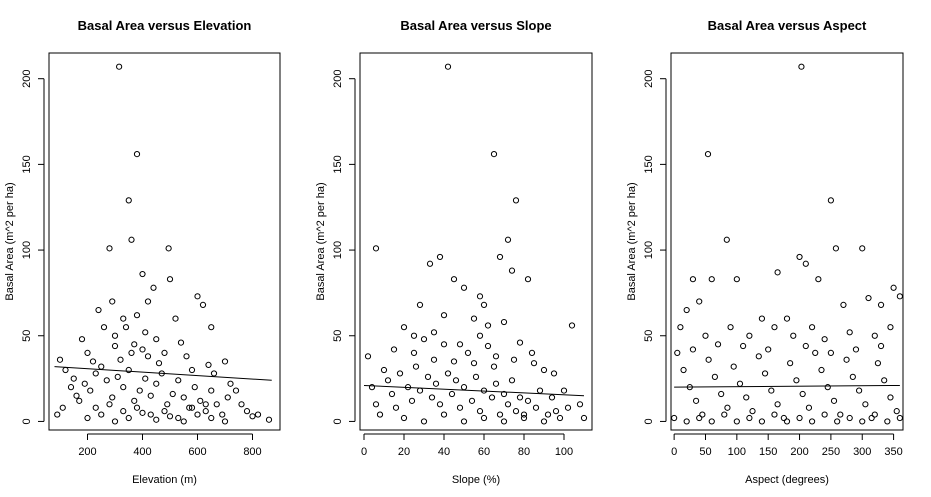 Image resolution: width=931 pixels, height=497 pixels. Describe the element at coordinates (649, 79) in the screenshot. I see `y-tick-label: 200` at that location.